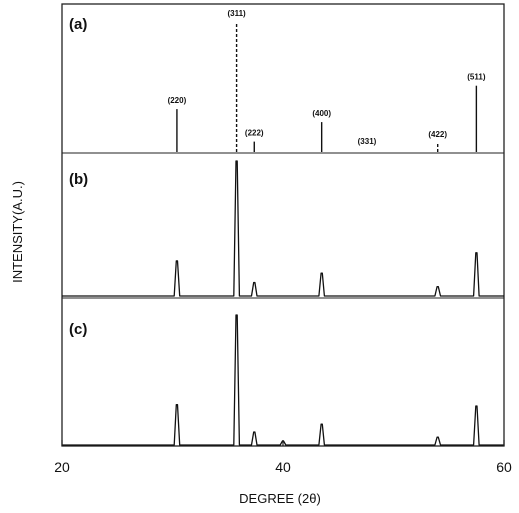  What do you see at coordinates (254, 133) in the screenshot?
I see `peak-hkl-label: (222)` at bounding box center [254, 133].